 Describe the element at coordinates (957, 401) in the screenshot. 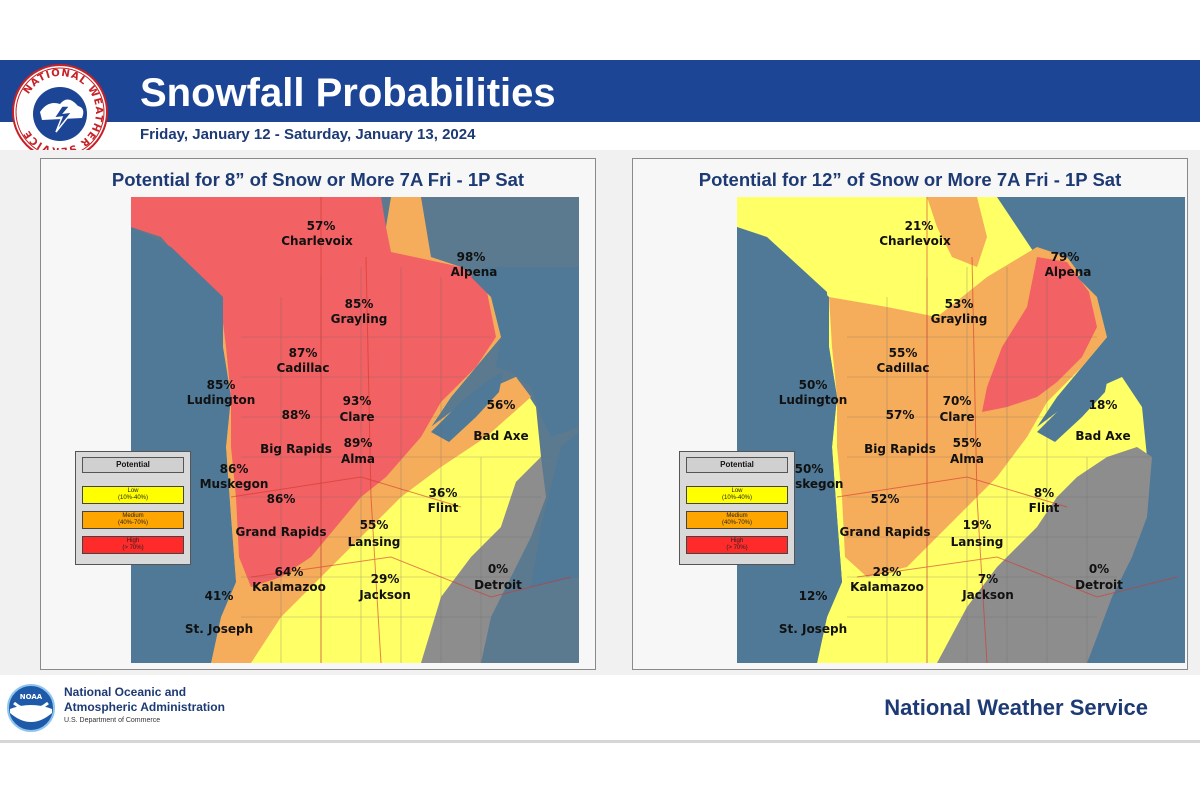

I see `map-label-pct: 70%` at that location.